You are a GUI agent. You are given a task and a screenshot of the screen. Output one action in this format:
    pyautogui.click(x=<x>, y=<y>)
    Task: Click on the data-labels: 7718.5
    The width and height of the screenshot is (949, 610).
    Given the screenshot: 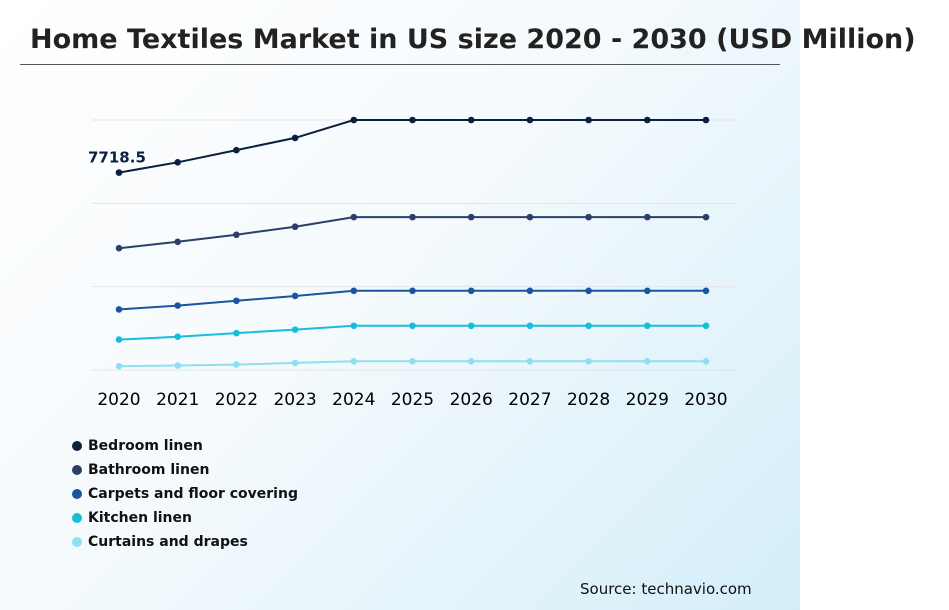 What is the action you would take?
    pyautogui.click(x=117, y=158)
    